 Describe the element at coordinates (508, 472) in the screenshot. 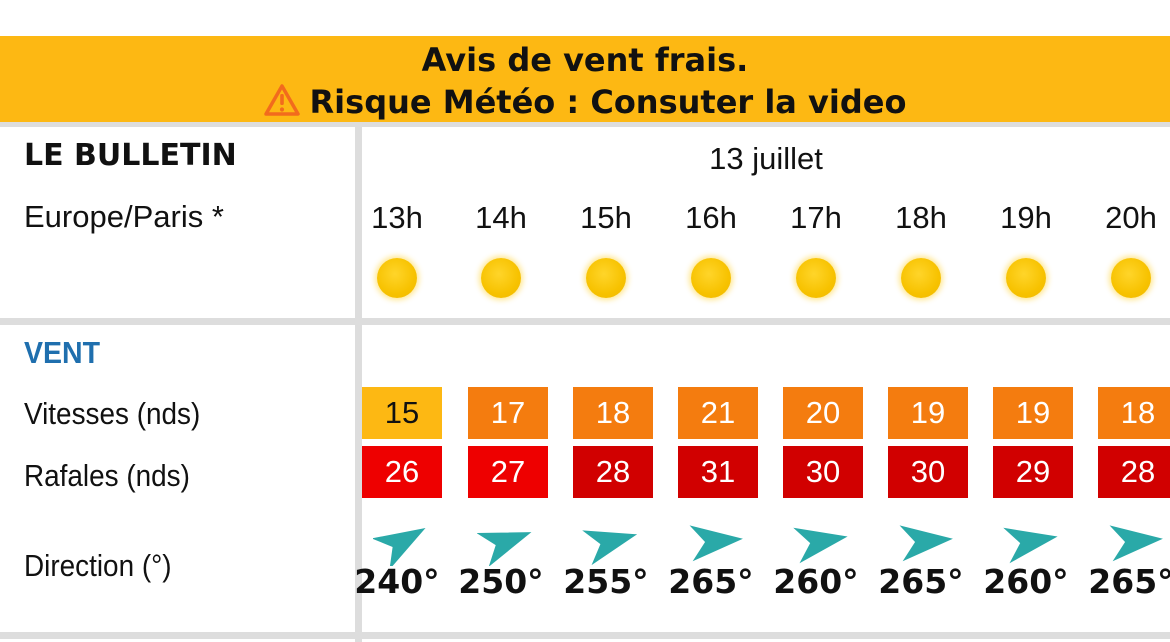

I see `wind-gust-cell: 27` at that location.